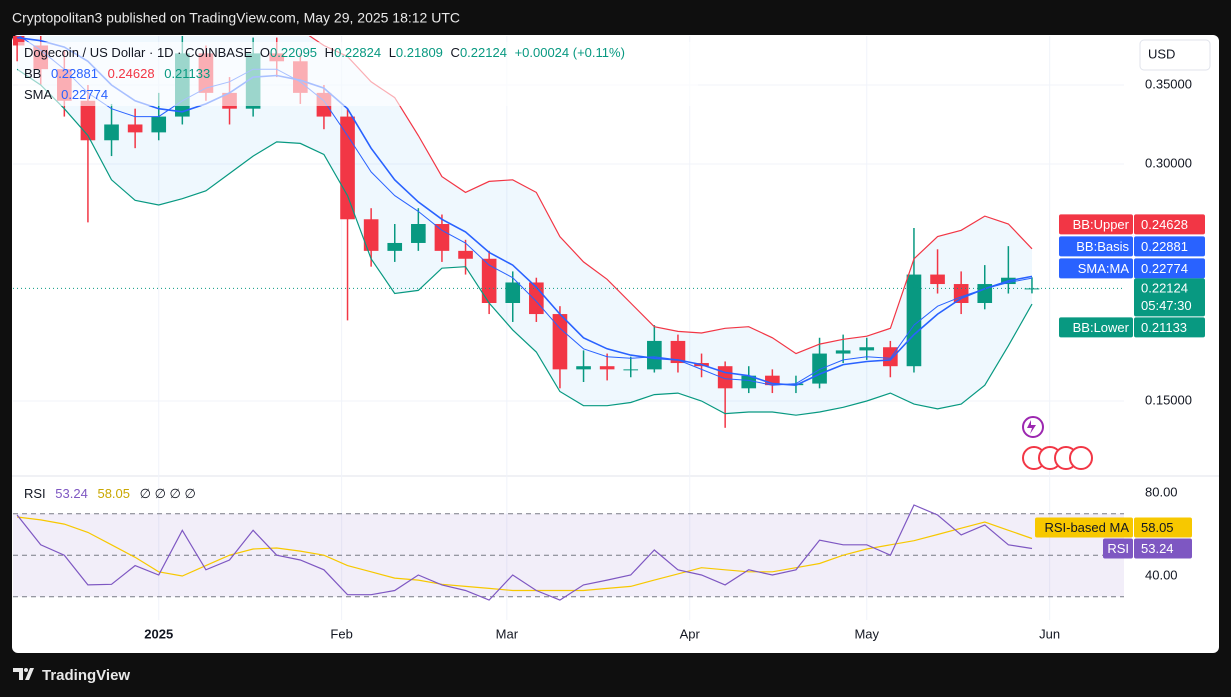 The height and width of the screenshot is (697, 1231). What do you see at coordinates (1166, 305) in the screenshot?
I see `countdown: 05:47:30` at bounding box center [1166, 305].